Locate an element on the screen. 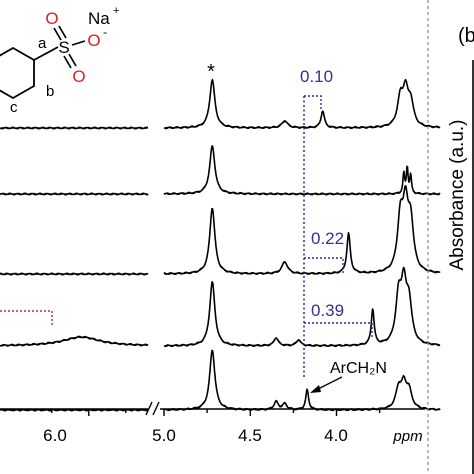 The height and width of the screenshot is (474, 474). oxygen-top: O is located at coordinates (51, 18).